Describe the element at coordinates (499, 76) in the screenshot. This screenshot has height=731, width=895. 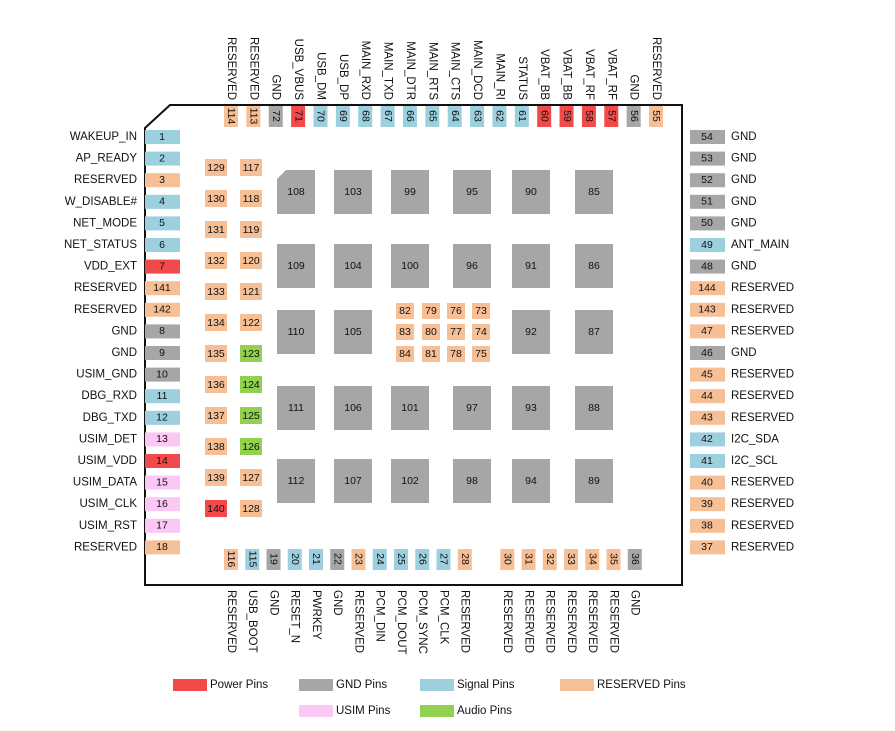
I see `pin-label: MAIN_RI` at that location.